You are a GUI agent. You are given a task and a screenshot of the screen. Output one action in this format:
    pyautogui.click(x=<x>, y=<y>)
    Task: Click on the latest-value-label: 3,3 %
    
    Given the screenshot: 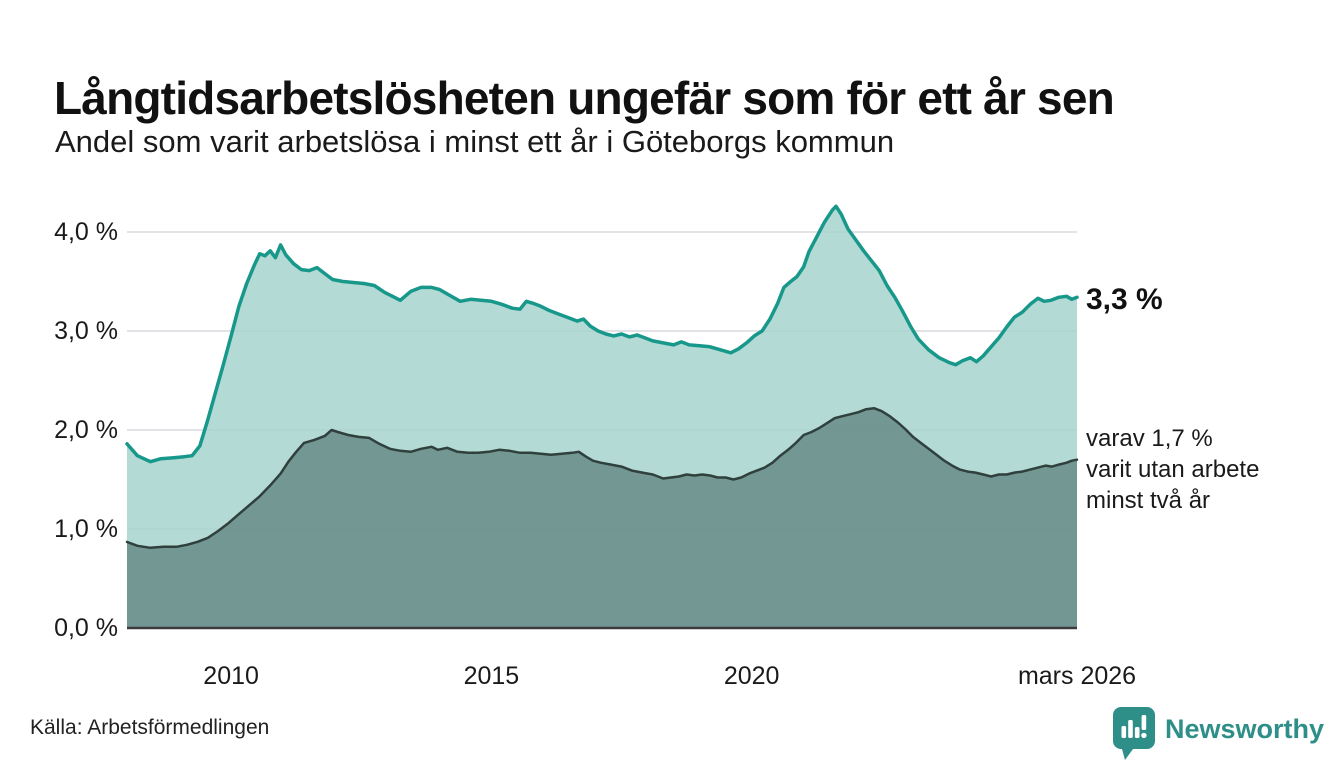 What is the action you would take?
    pyautogui.click(x=1124, y=299)
    